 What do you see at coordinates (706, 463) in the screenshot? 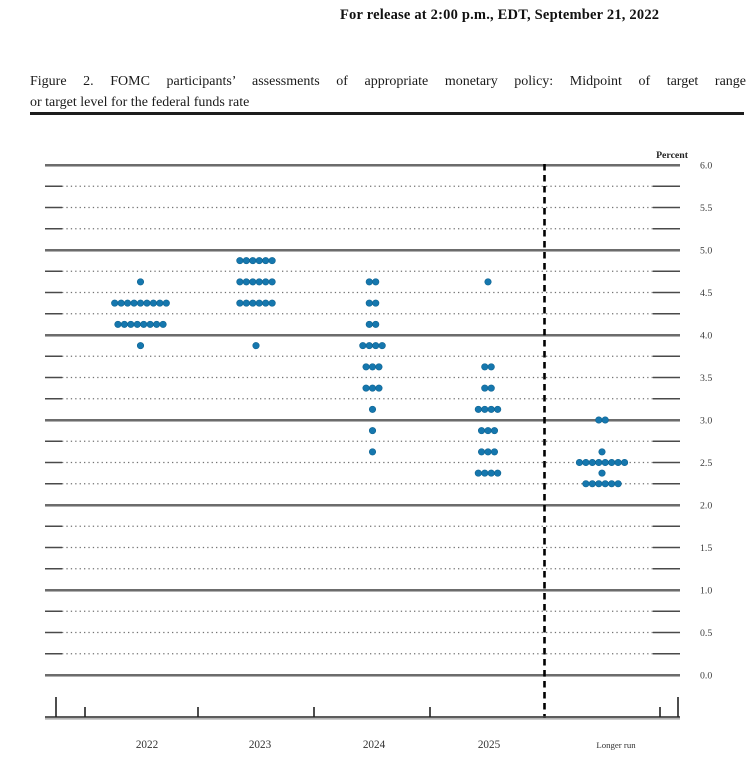
I see `y-axis-label: 2.5` at bounding box center [706, 463].